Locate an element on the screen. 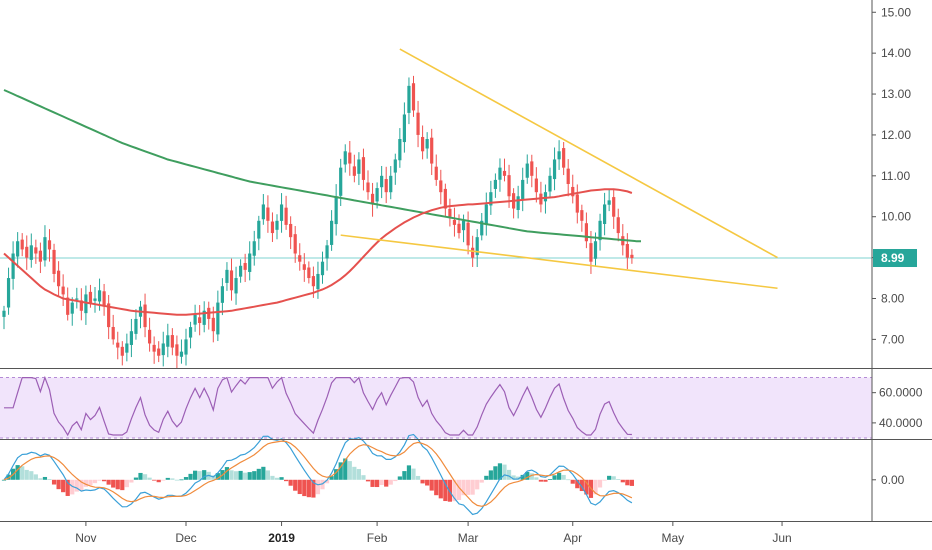  last-price-label: 8.99 is located at coordinates (893, 258).